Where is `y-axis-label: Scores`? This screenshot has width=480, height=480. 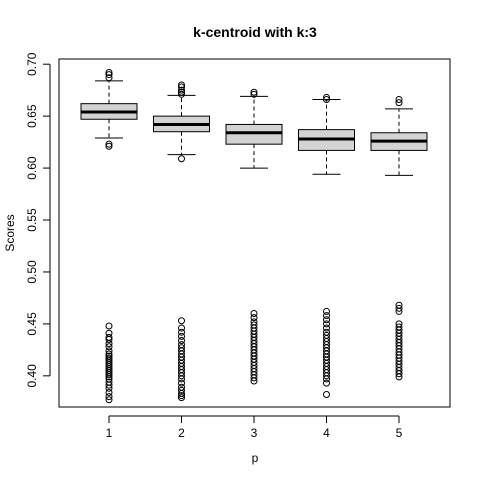 y-axis-label: Scores is located at coordinates (10, 232).